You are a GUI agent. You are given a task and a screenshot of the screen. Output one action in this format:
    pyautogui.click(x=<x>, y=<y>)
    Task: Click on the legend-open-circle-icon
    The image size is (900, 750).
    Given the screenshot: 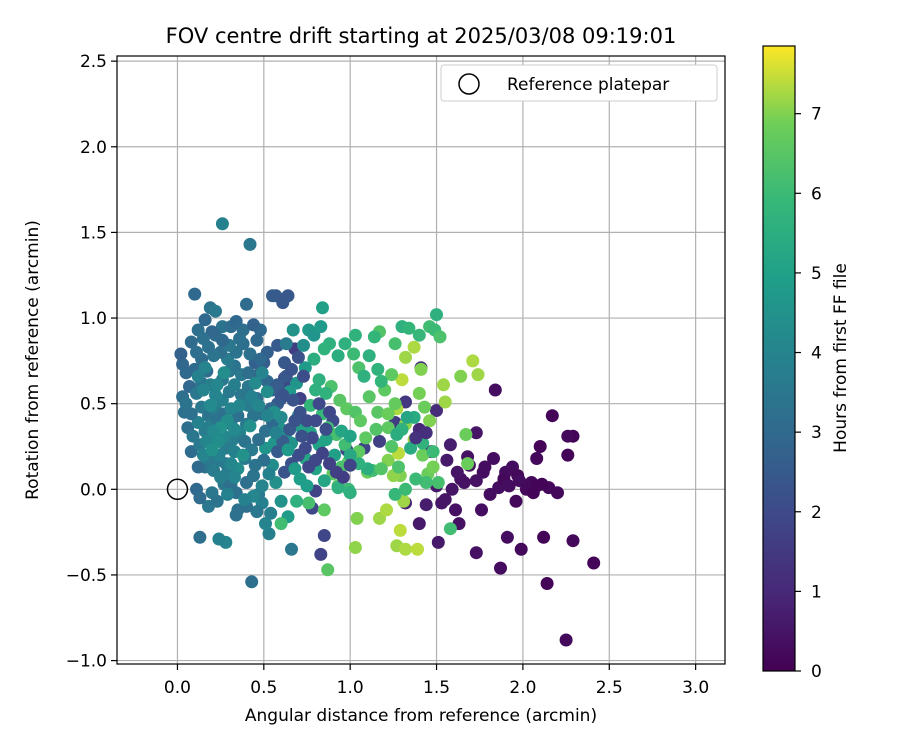 What is the action you would take?
    pyautogui.click(x=469, y=84)
    